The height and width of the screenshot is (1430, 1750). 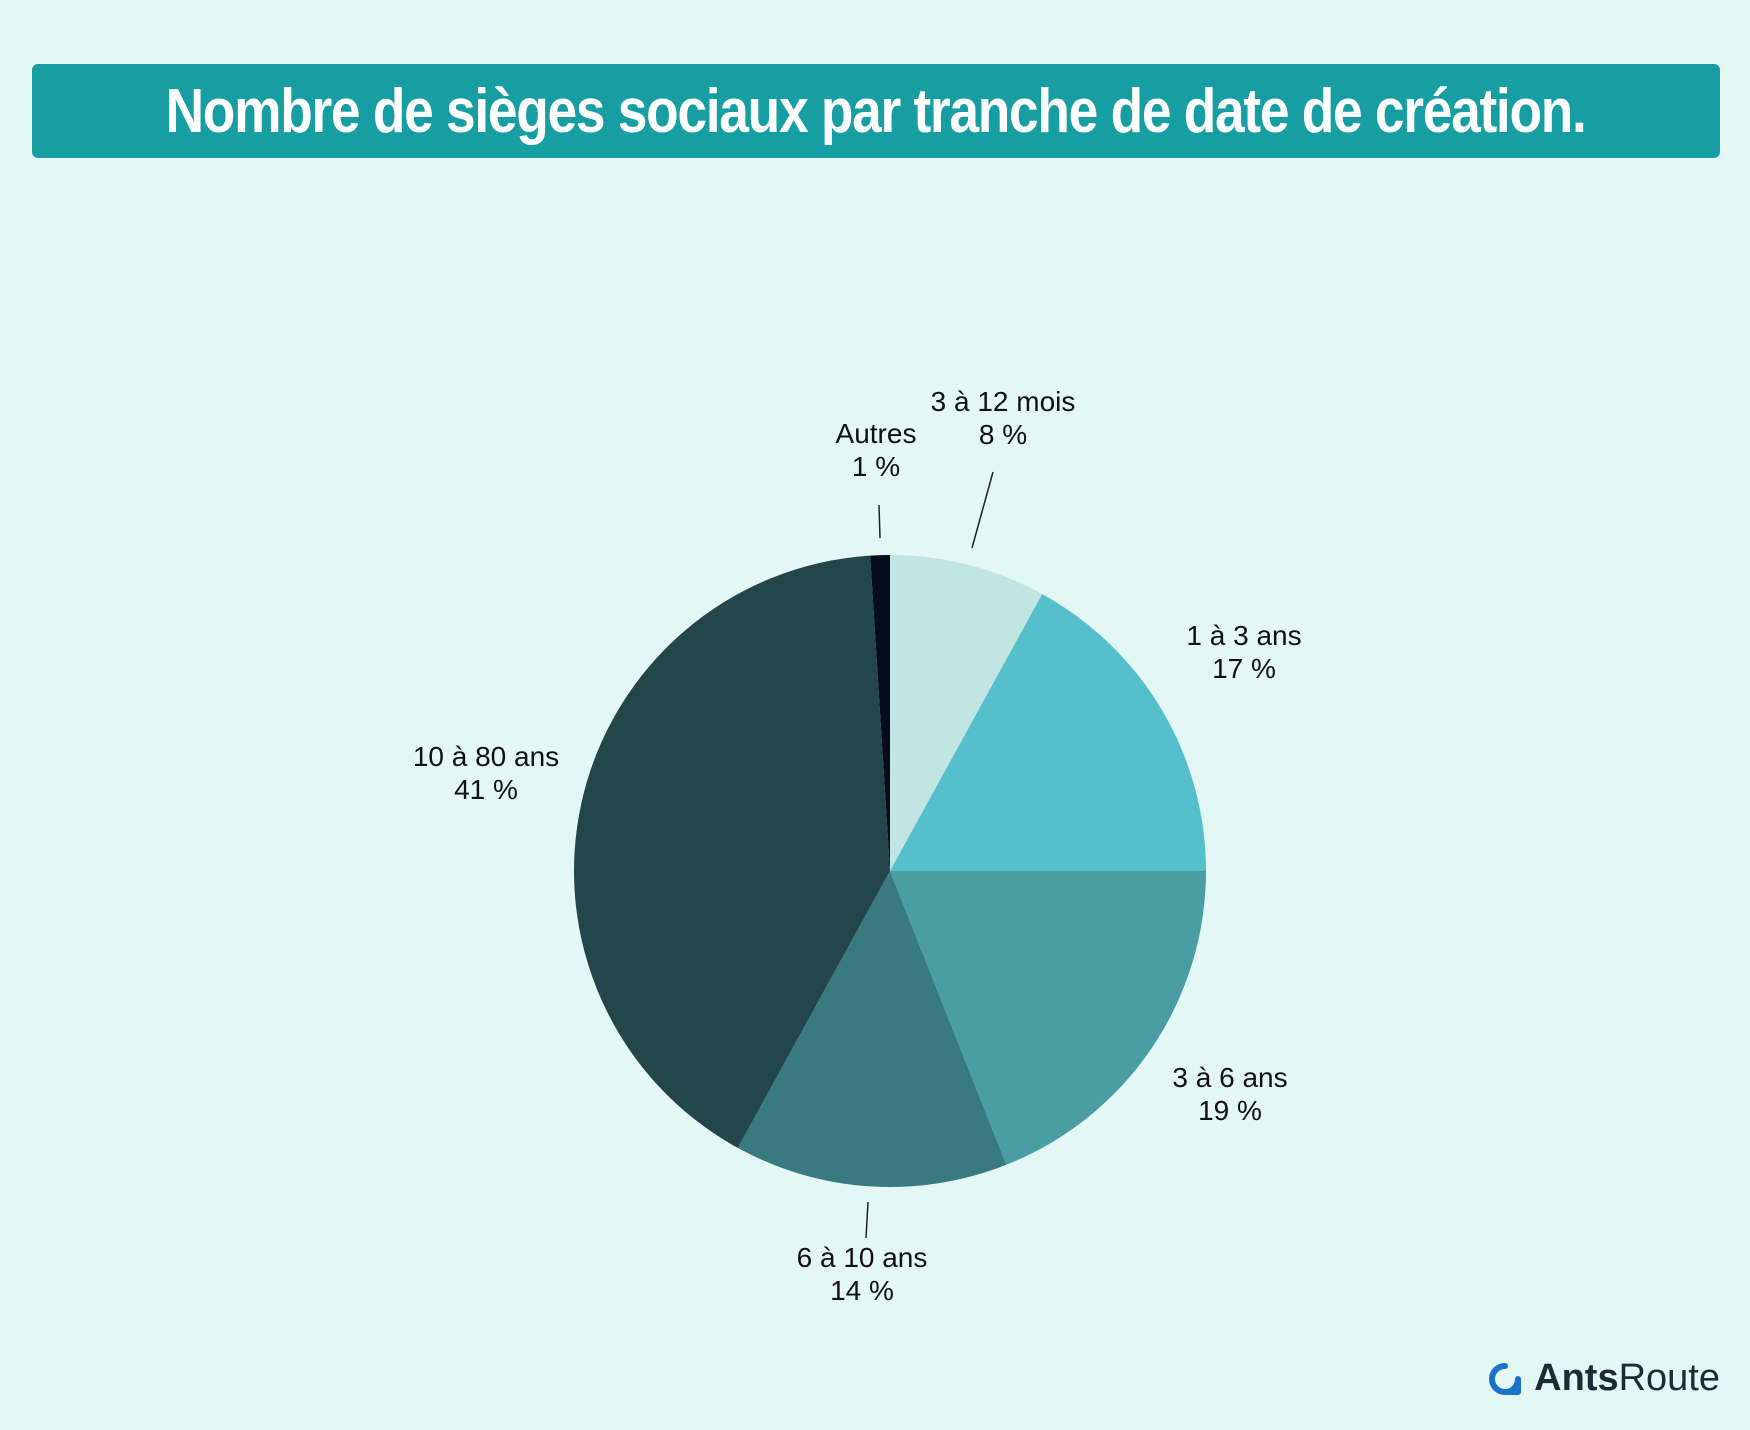 I want to click on antsroute-logo: AntsRoute, so click(x=1604, y=1378).